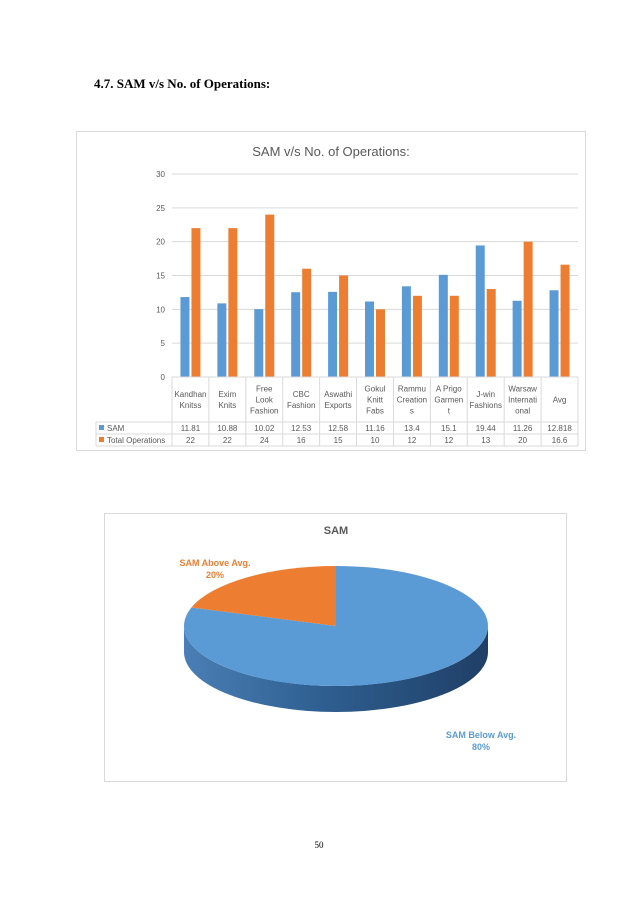  I want to click on table-cell-value: 11.81, so click(191, 428).